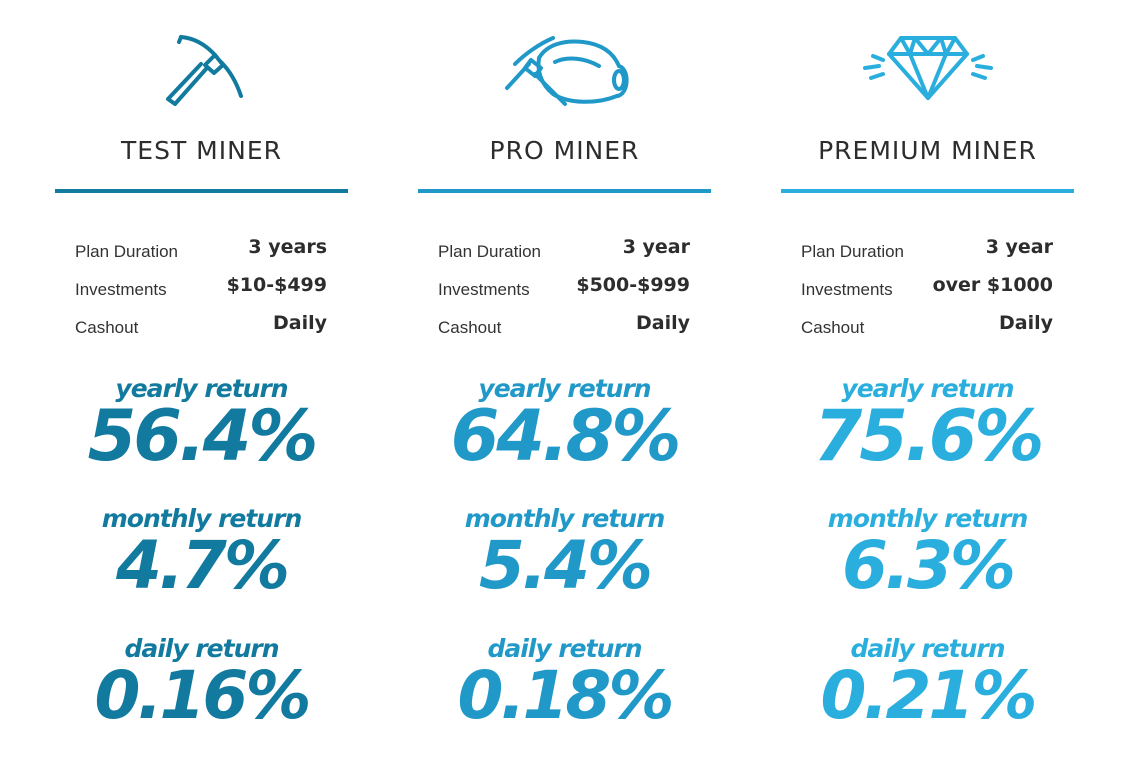 The height and width of the screenshot is (777, 1130). I want to click on return-monthly: monthly return 5.4%, so click(564, 567).